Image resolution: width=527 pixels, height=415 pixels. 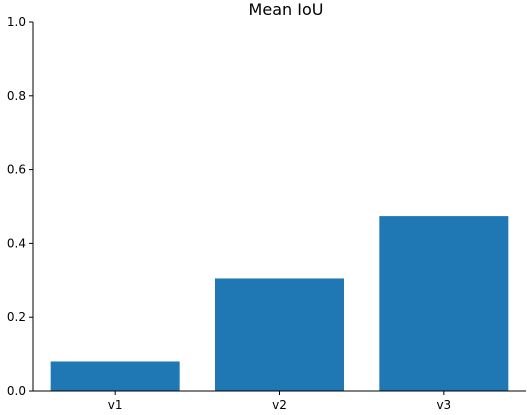 I want to click on y-tick-label: 0.2, so click(x=16, y=317).